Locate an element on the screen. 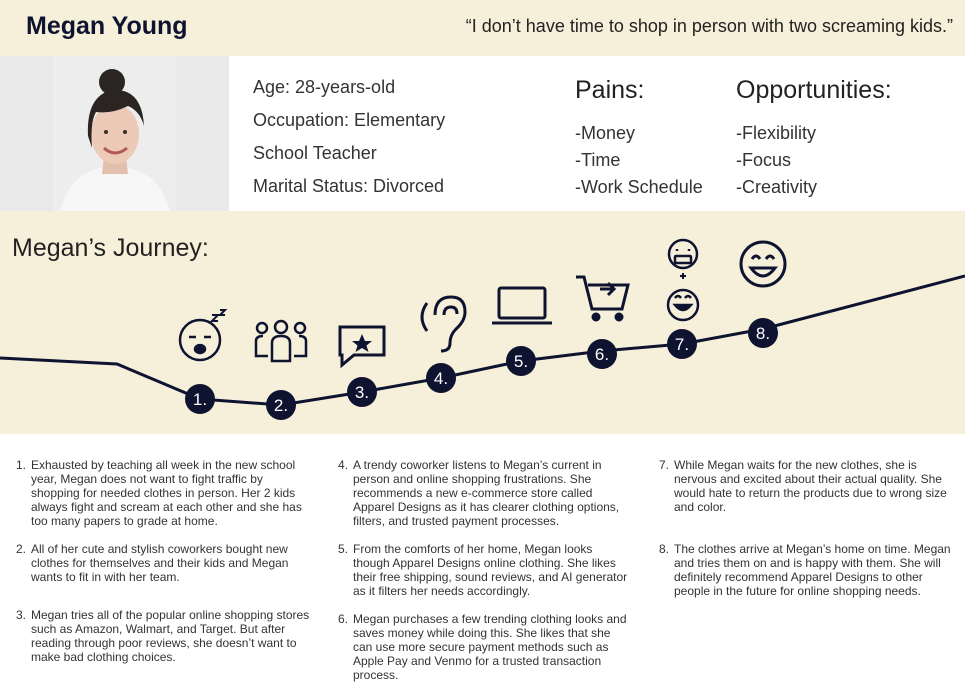 The height and width of the screenshot is (696, 965). note-number: 4. is located at coordinates (342, 465).